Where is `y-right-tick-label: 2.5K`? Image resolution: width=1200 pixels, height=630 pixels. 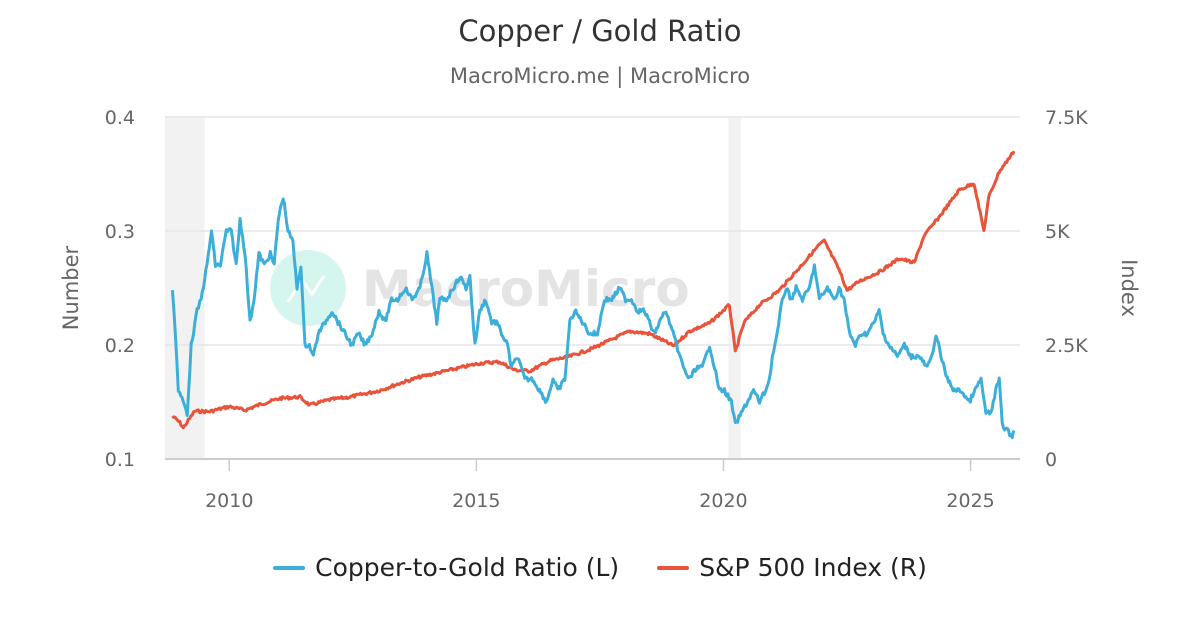 y-right-tick-label: 2.5K is located at coordinates (1066, 346).